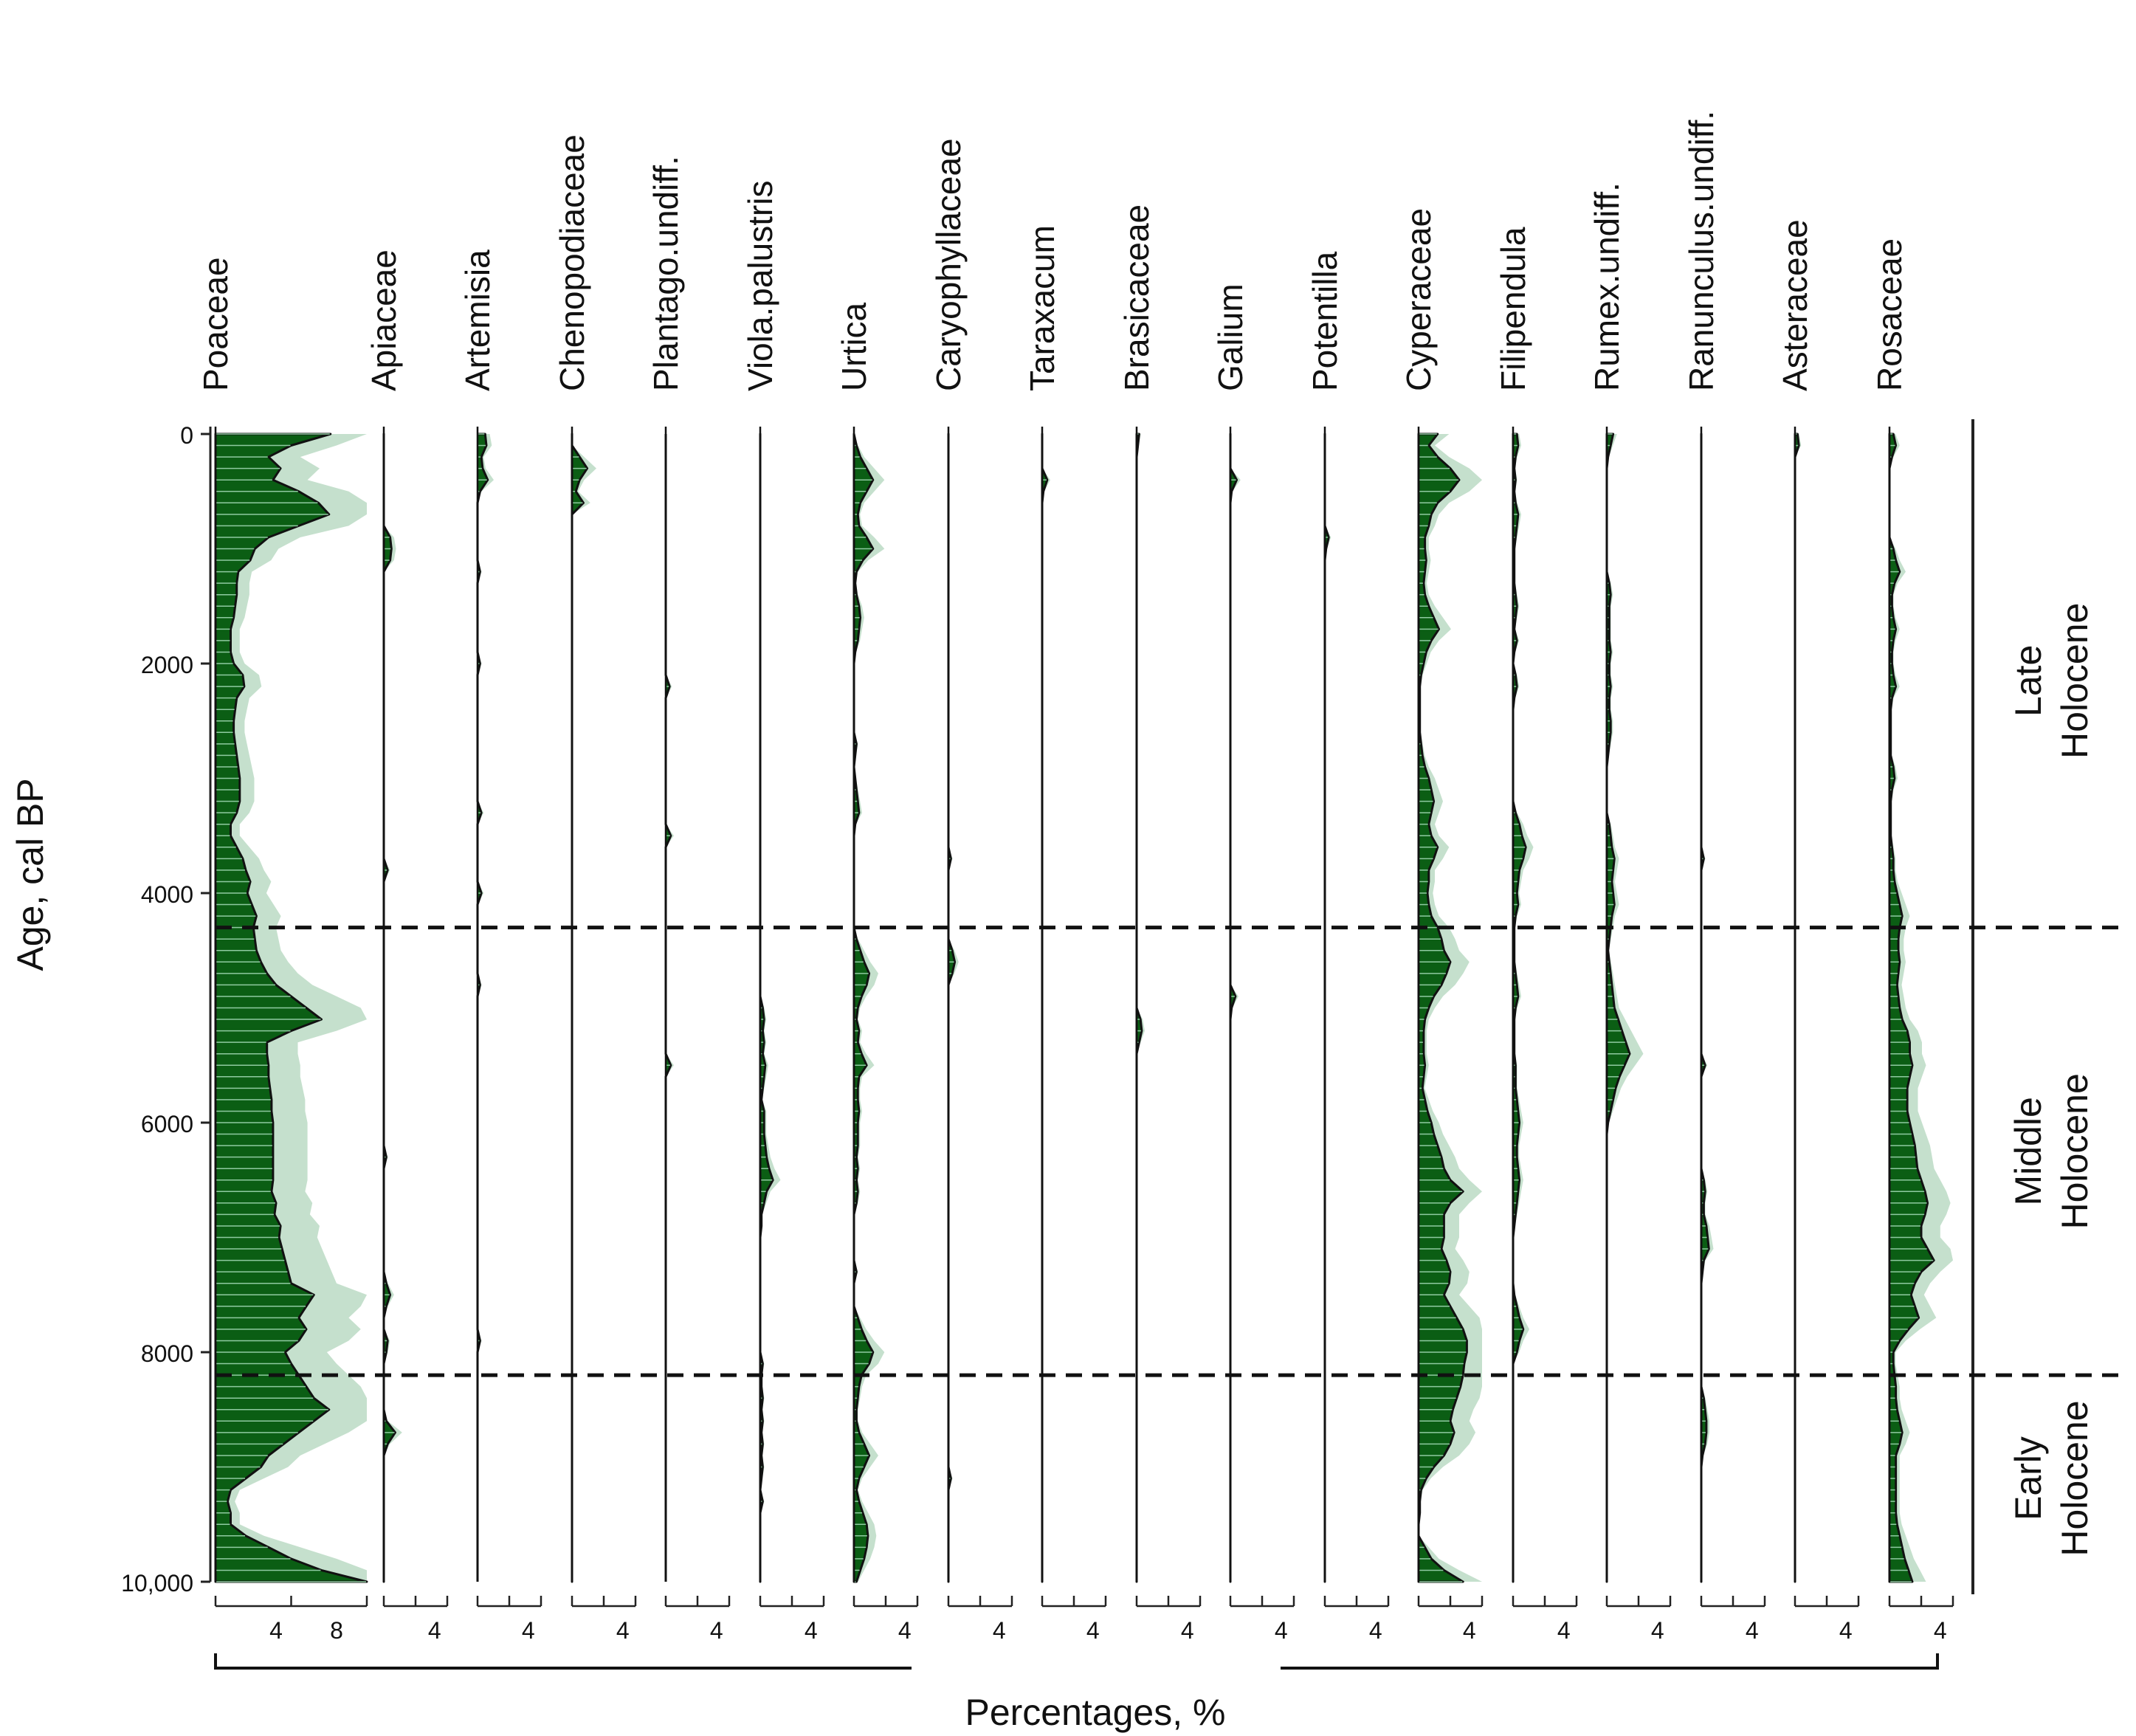 This screenshot has width=2136, height=1736. I want to click on caryophyllaceae-scale: 4, so click(980, 1620).